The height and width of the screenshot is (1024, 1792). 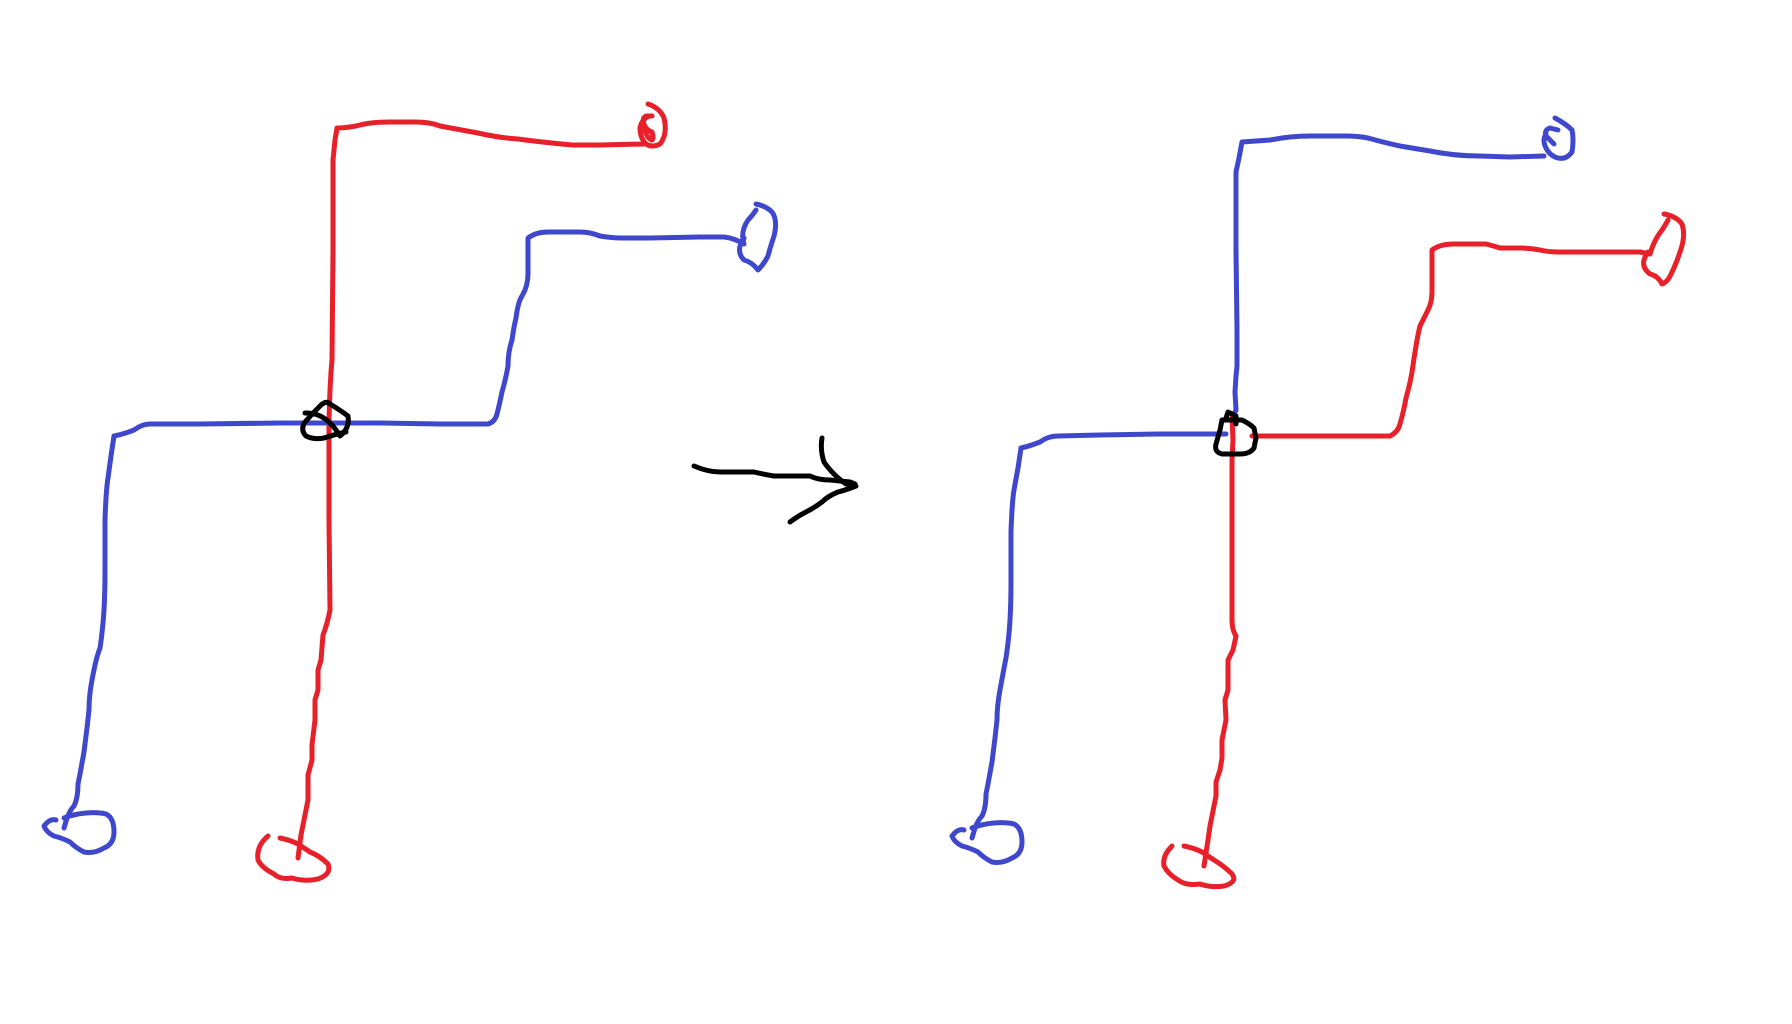 I want to click on red-end-loop-top, so click(x=652, y=125).